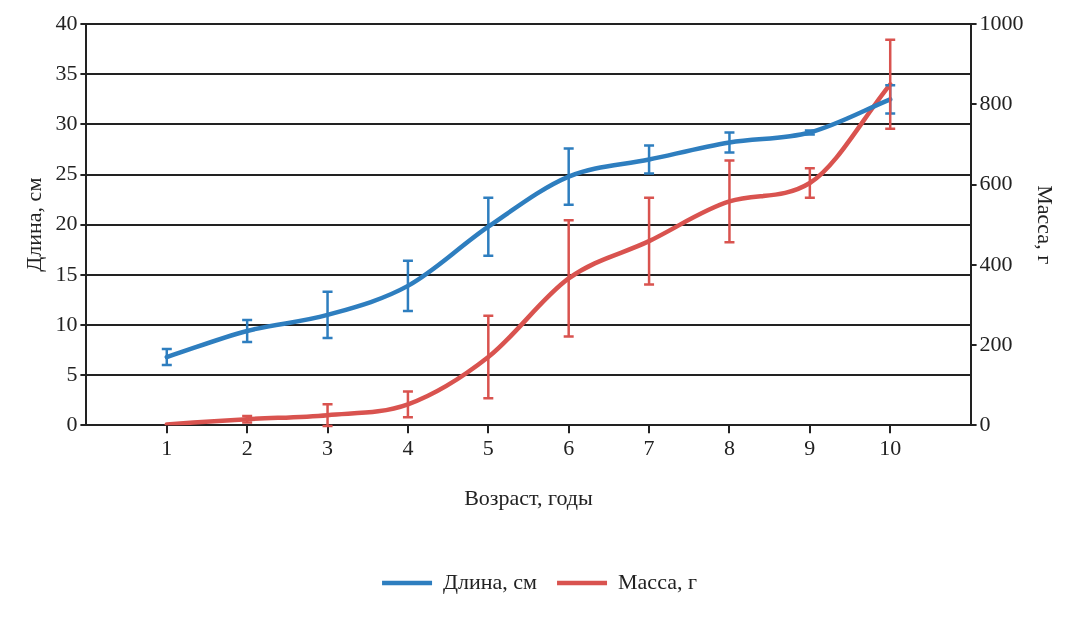 This screenshot has width=1089, height=622. What do you see at coordinates (1046, 225) in the screenshot?
I see `y2-axis-title: Масса, г` at bounding box center [1046, 225].